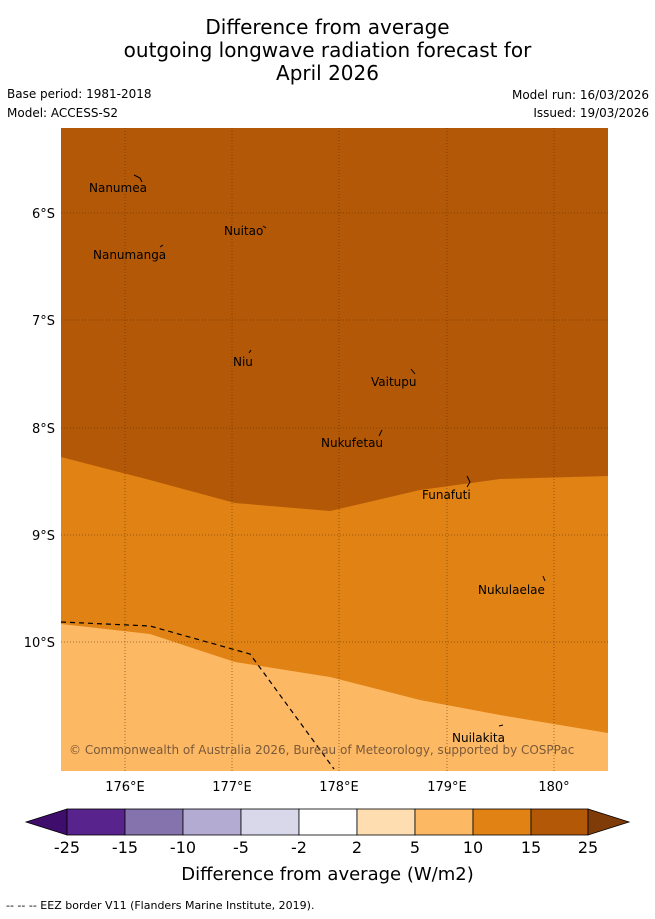 The image size is (655, 919). Describe the element at coordinates (43, 536) in the screenshot. I see `lat-label-9s: 9°S` at that location.